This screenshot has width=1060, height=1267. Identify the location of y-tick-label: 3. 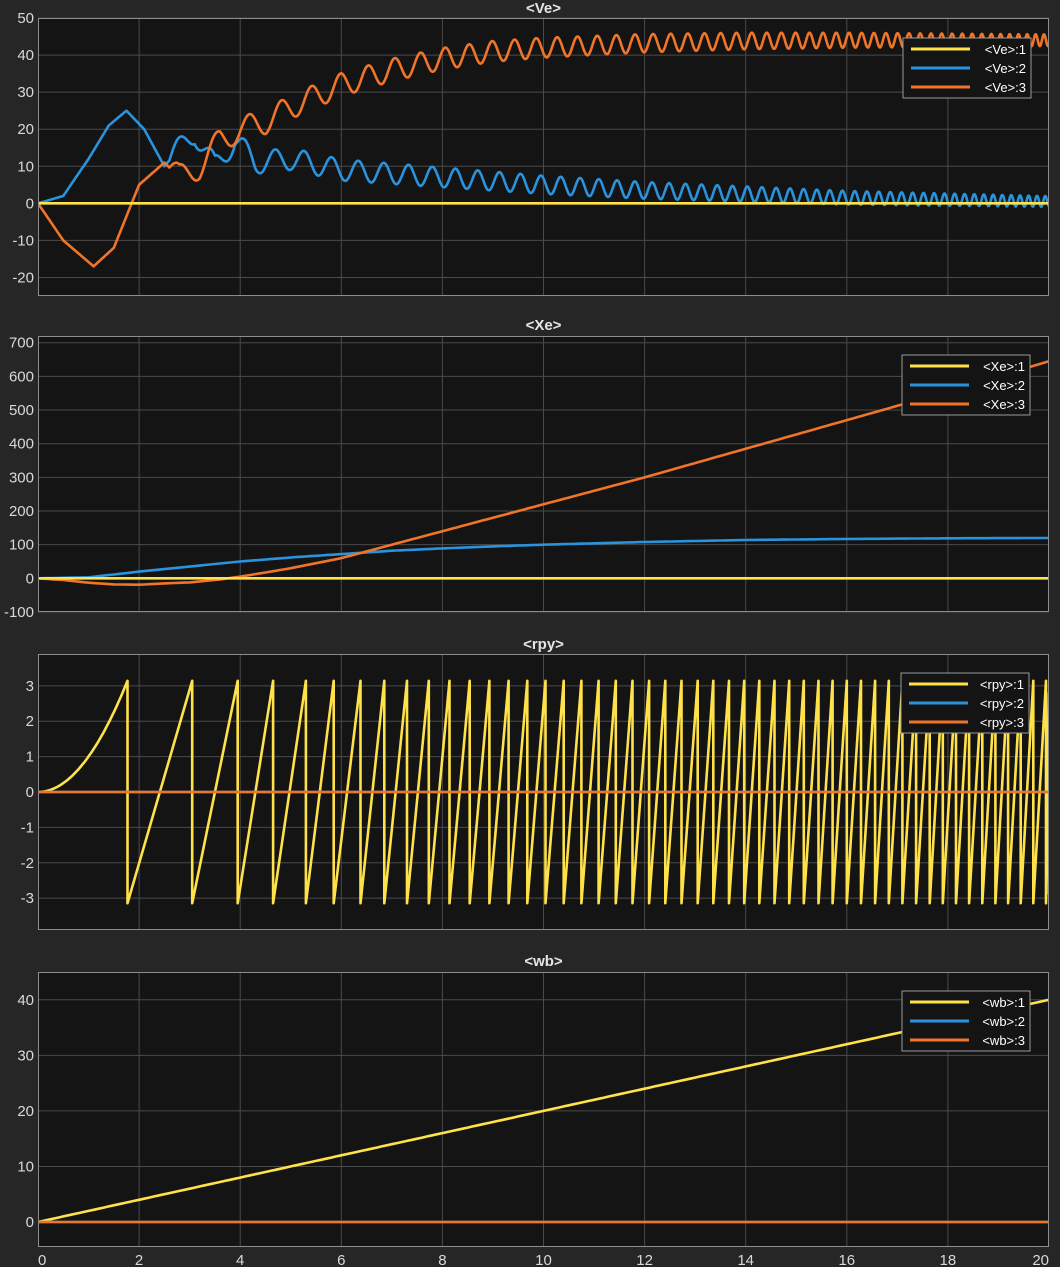
(30, 686).